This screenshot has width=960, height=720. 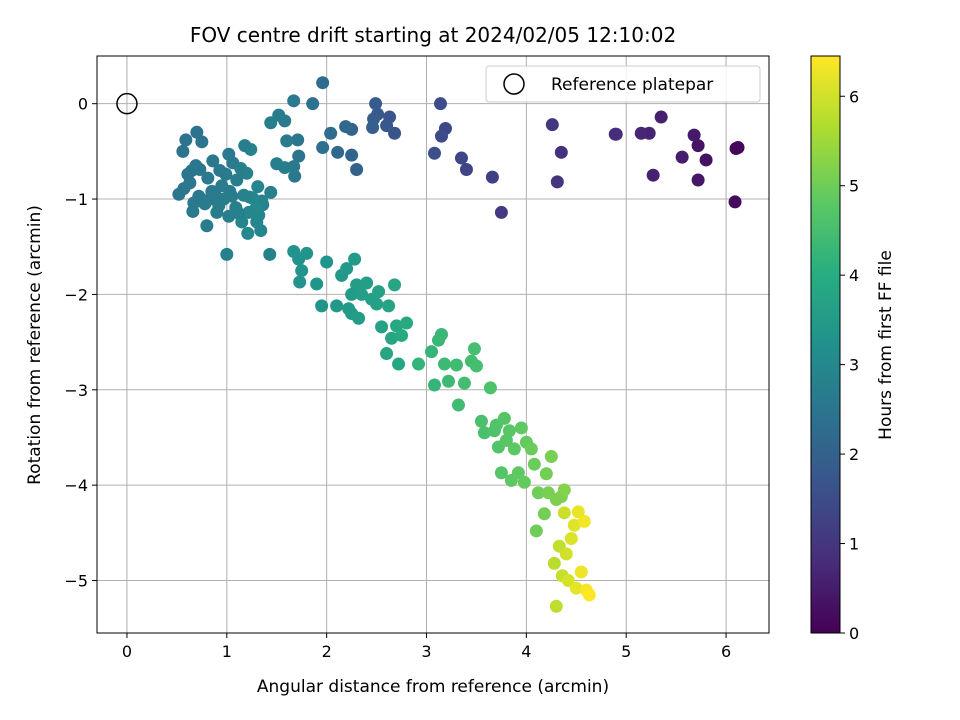 I want to click on colorbar-tick-label: 0, so click(x=854, y=633).